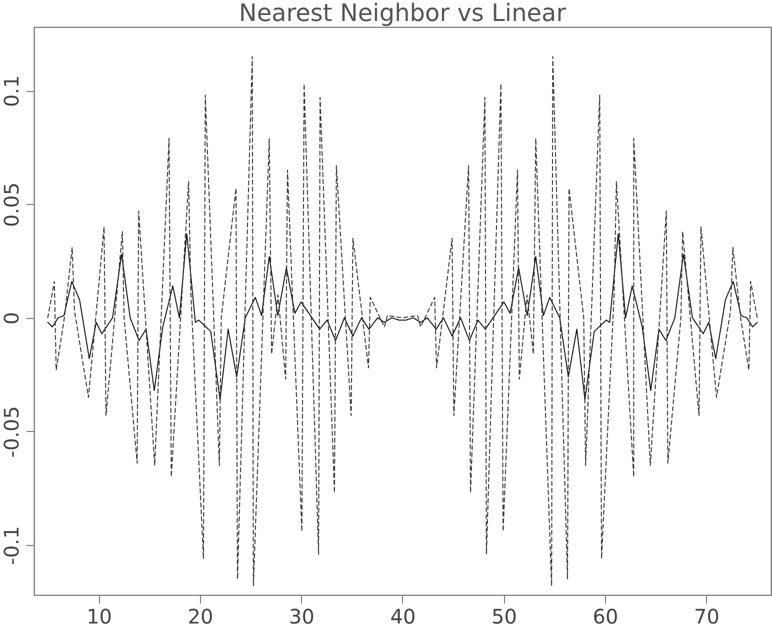  I want to click on y-tick-label: -0.1, so click(12, 546).